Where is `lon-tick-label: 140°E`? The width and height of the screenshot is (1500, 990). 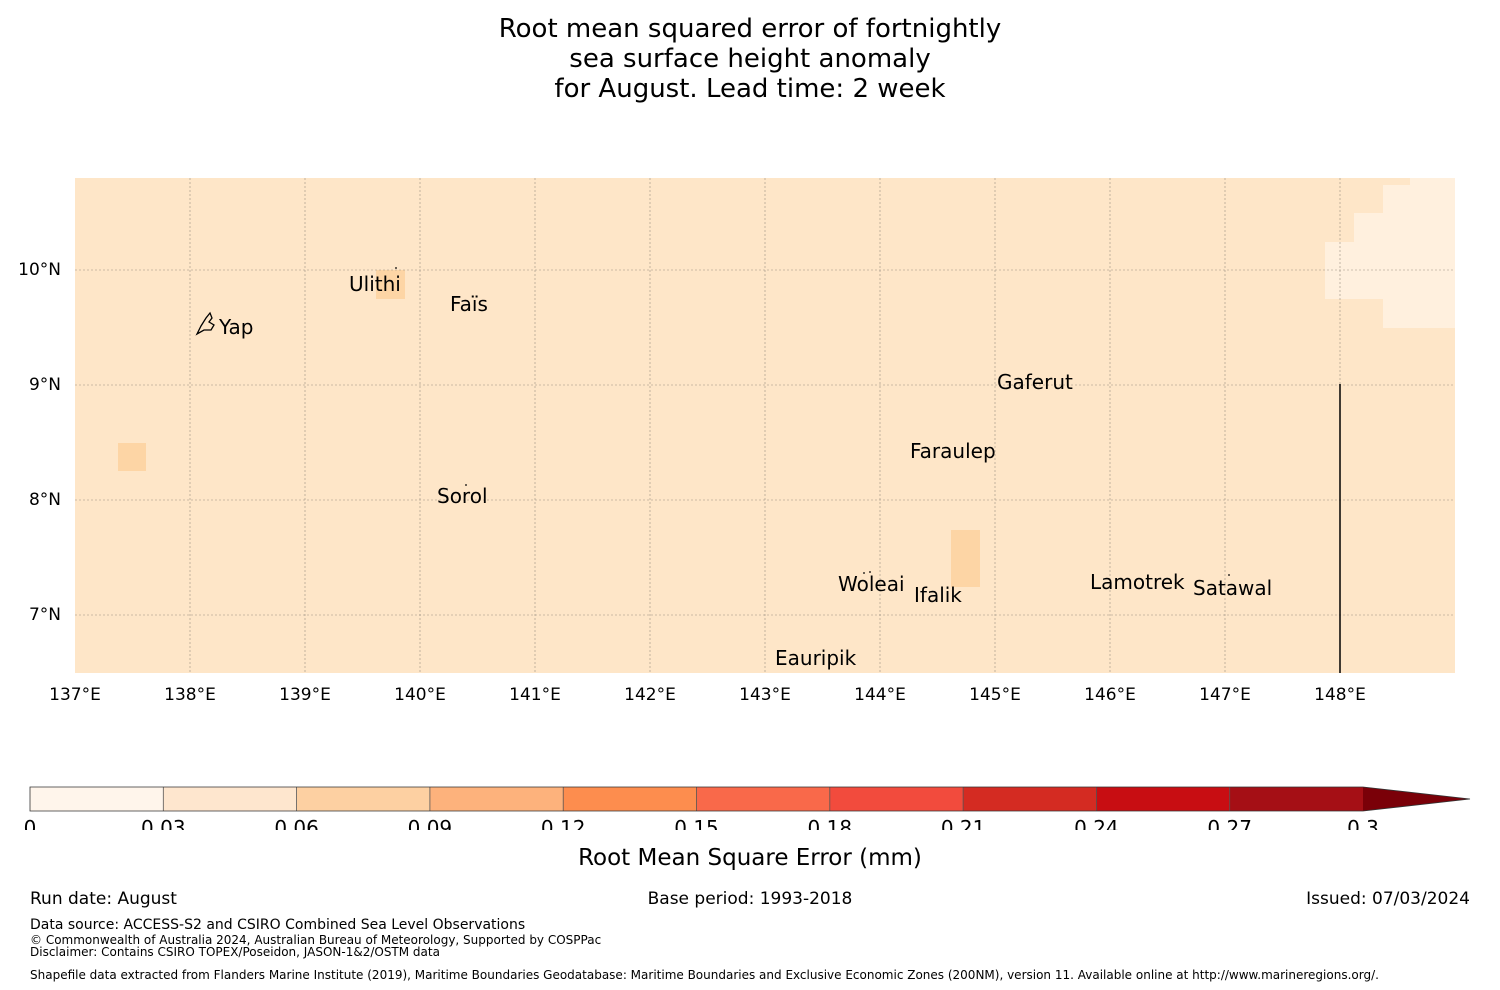 lon-tick-label: 140°E is located at coordinates (420, 695).